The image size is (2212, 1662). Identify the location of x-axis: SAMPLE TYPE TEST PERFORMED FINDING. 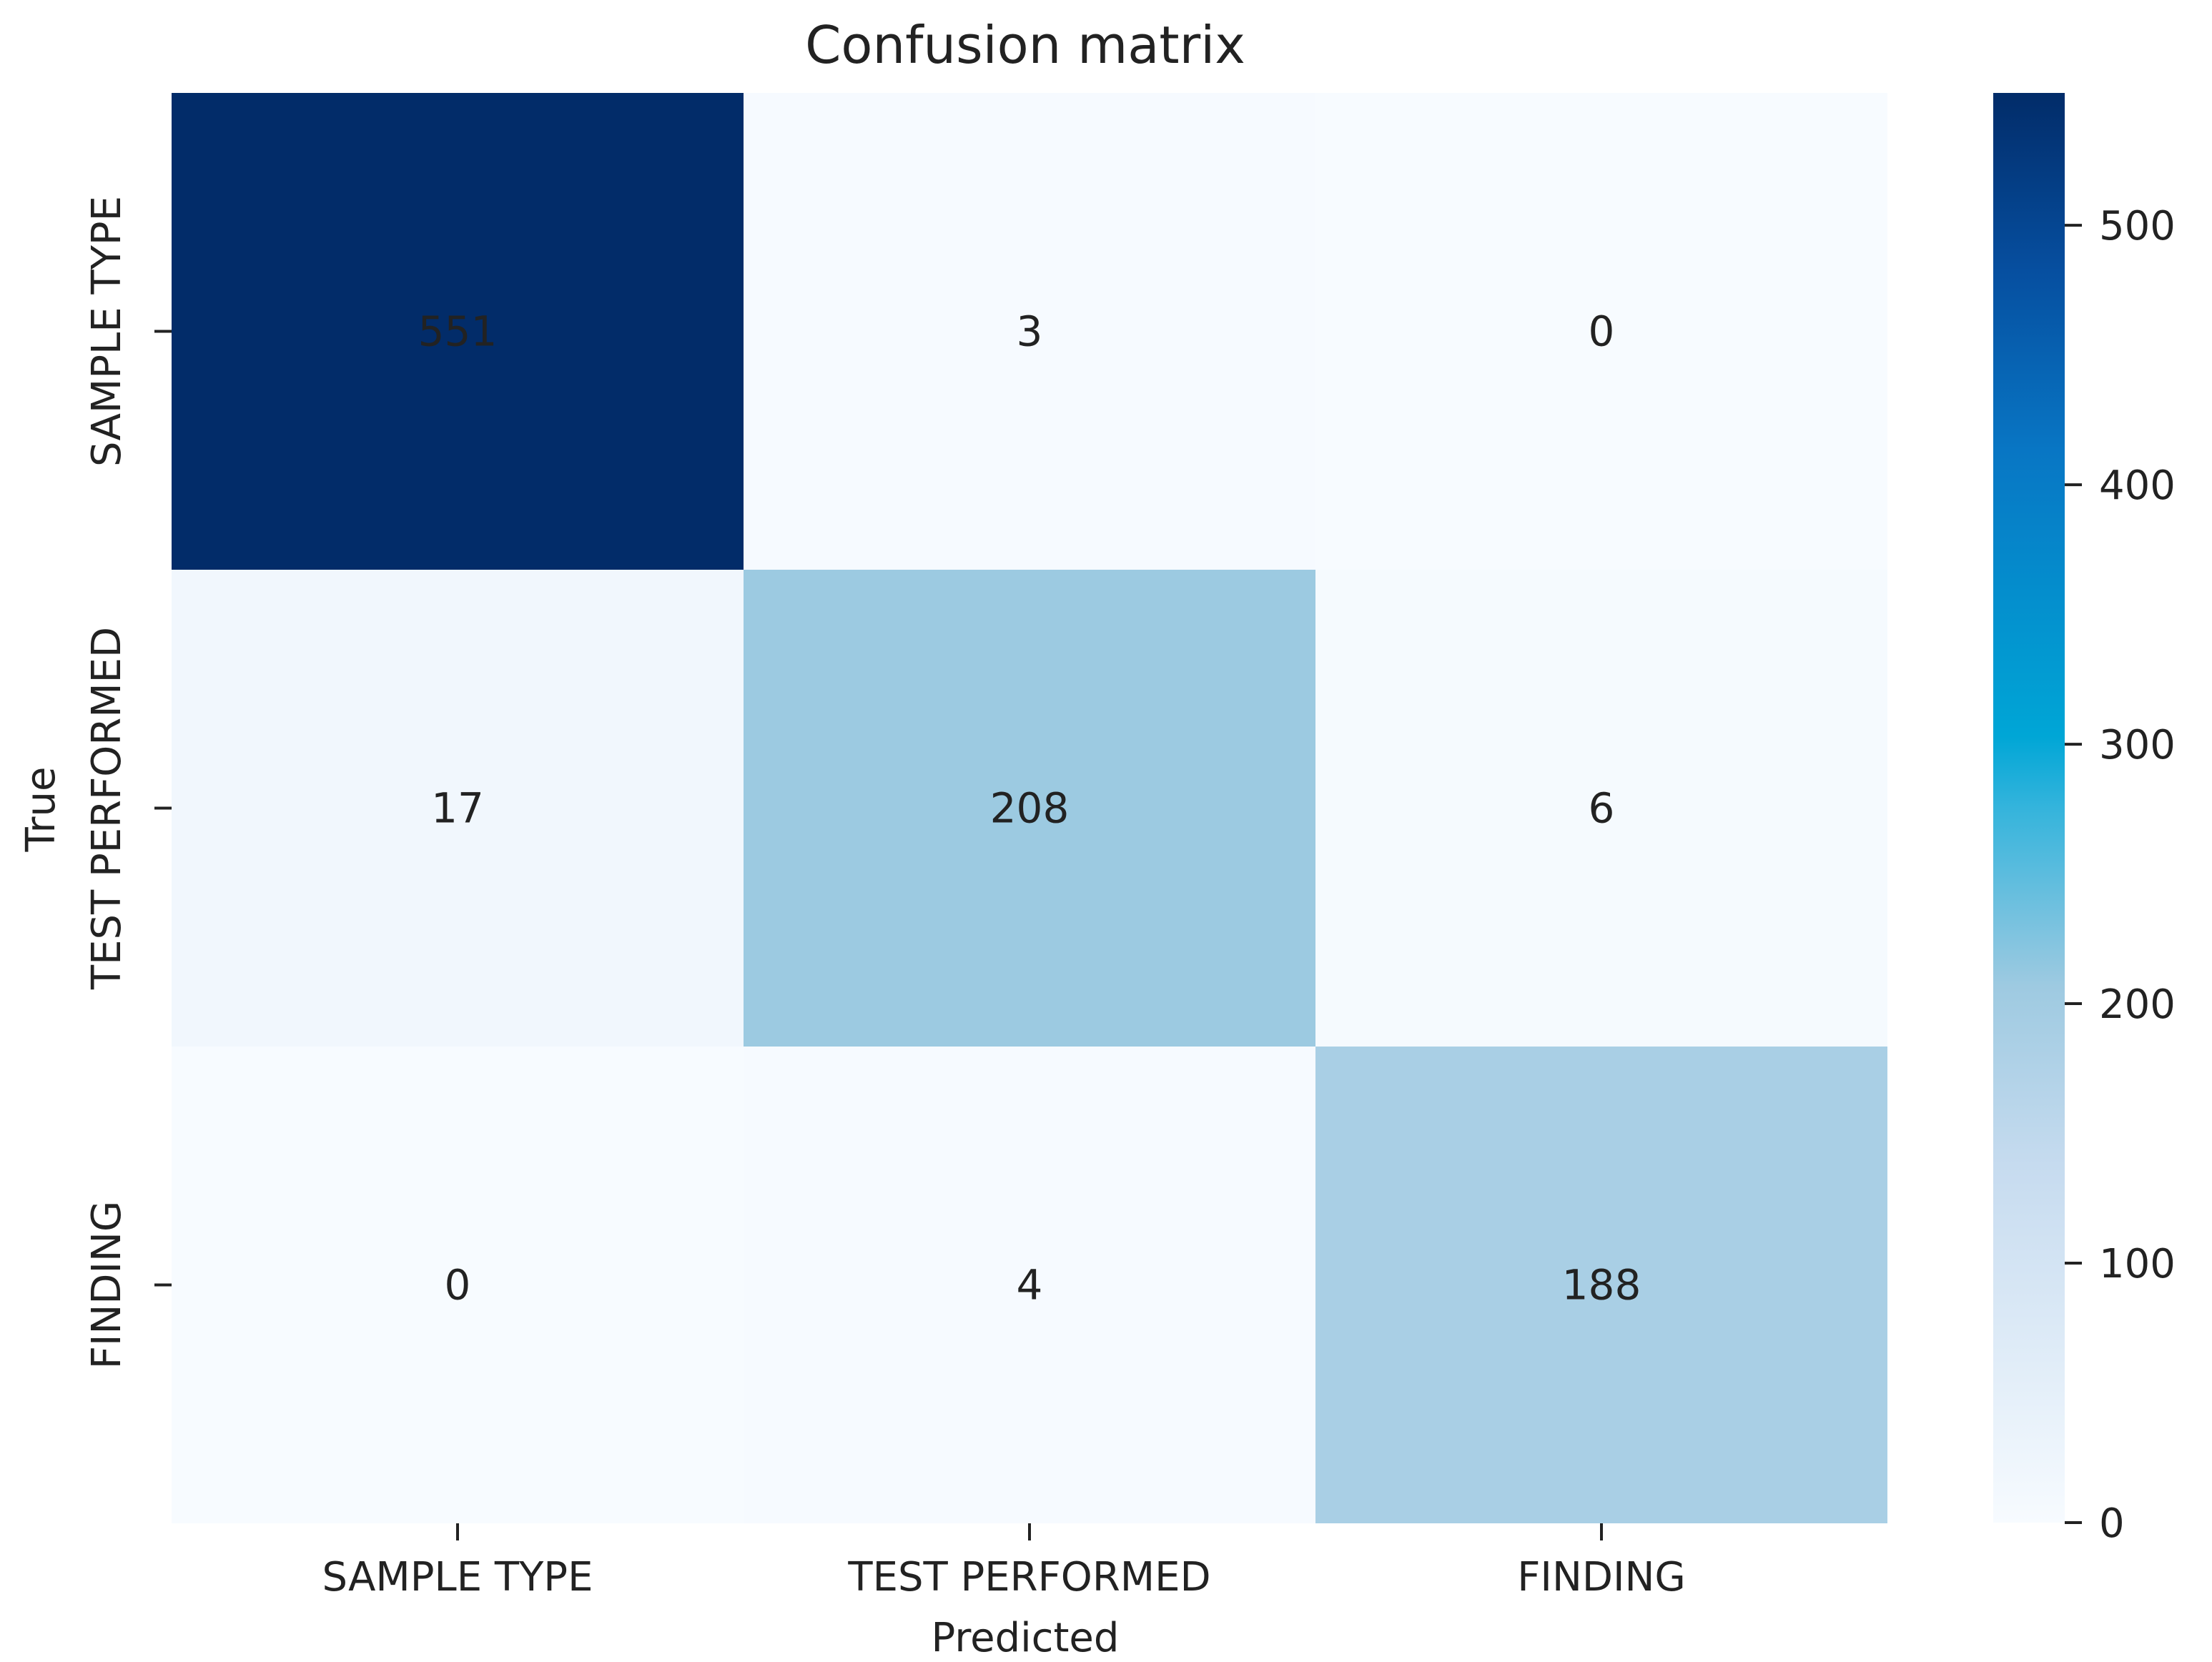
(1004, 1562).